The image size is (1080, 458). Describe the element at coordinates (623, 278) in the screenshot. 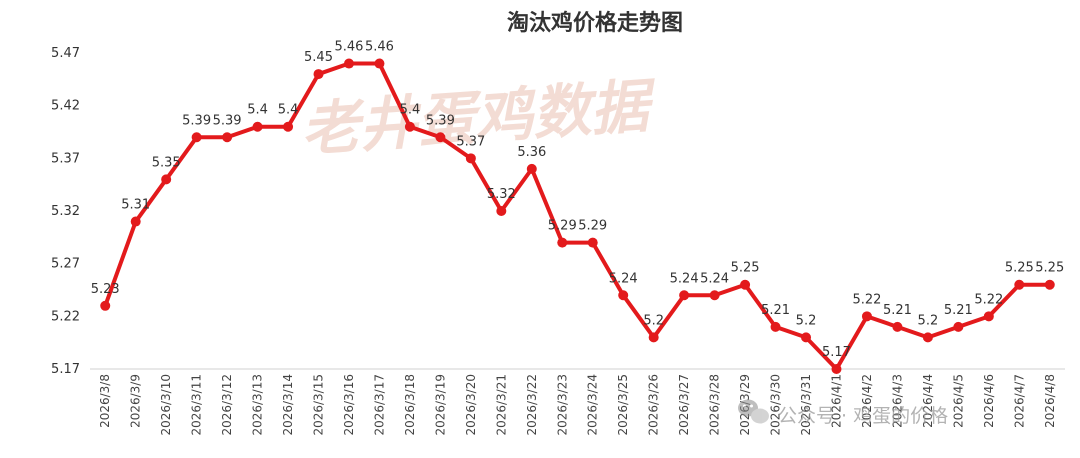

I see `data-label: 5.24` at that location.